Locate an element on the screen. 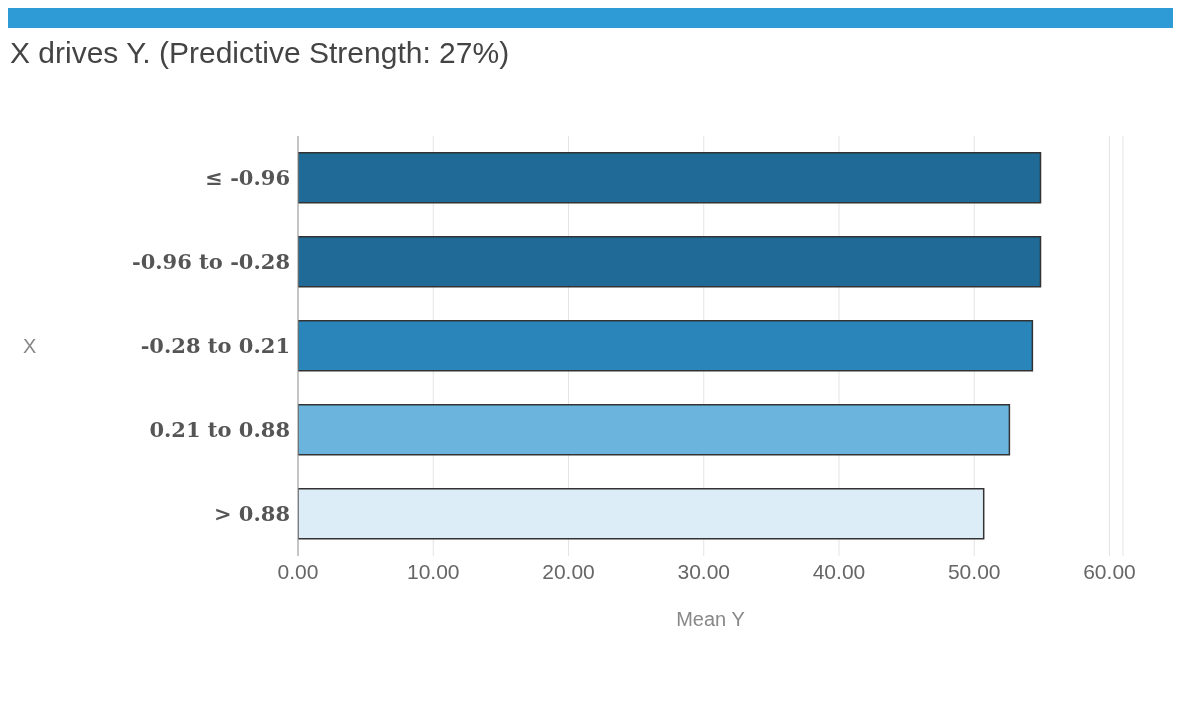  x-tick-label: 40.00 is located at coordinates (839, 571).